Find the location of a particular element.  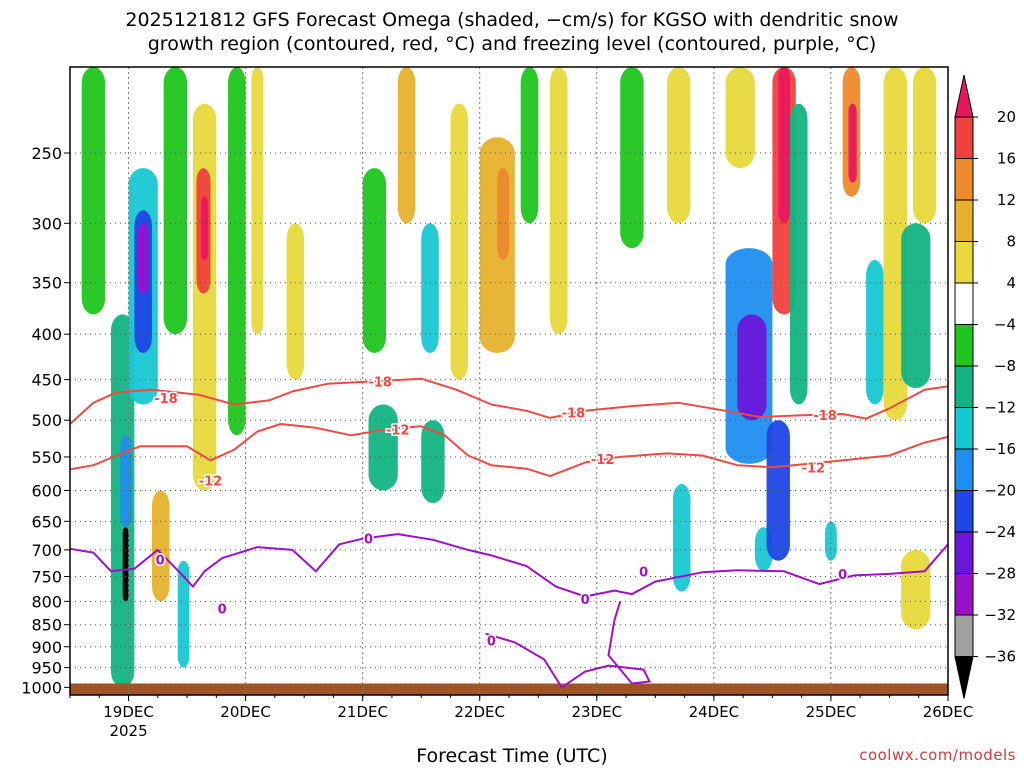

colorbar-label: −32 is located at coordinates (1000, 615).